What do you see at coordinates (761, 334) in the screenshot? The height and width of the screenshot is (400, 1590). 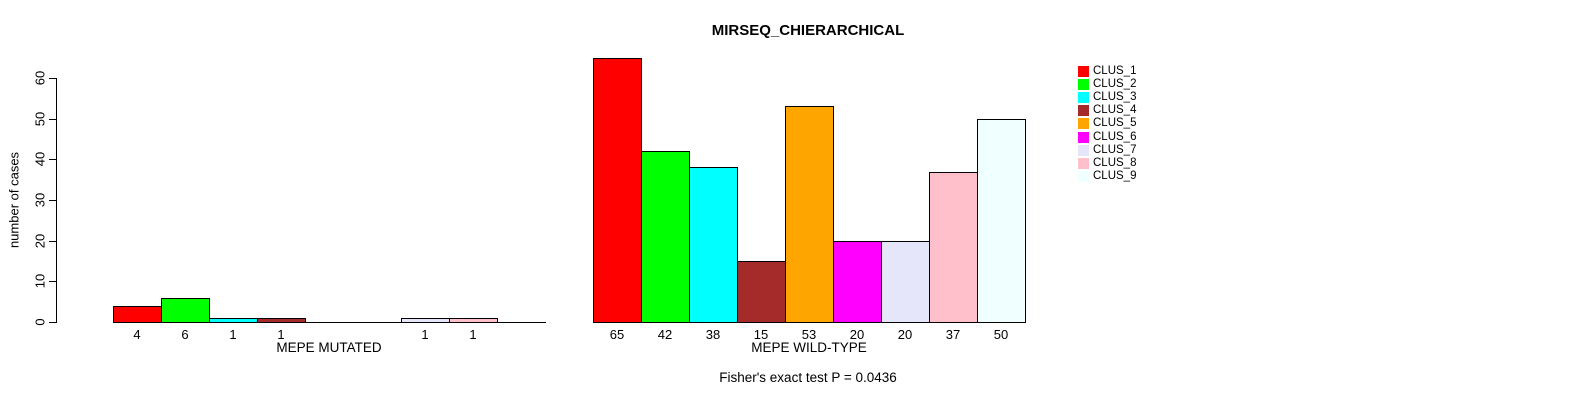 I see `bar-value-label: 15` at bounding box center [761, 334].